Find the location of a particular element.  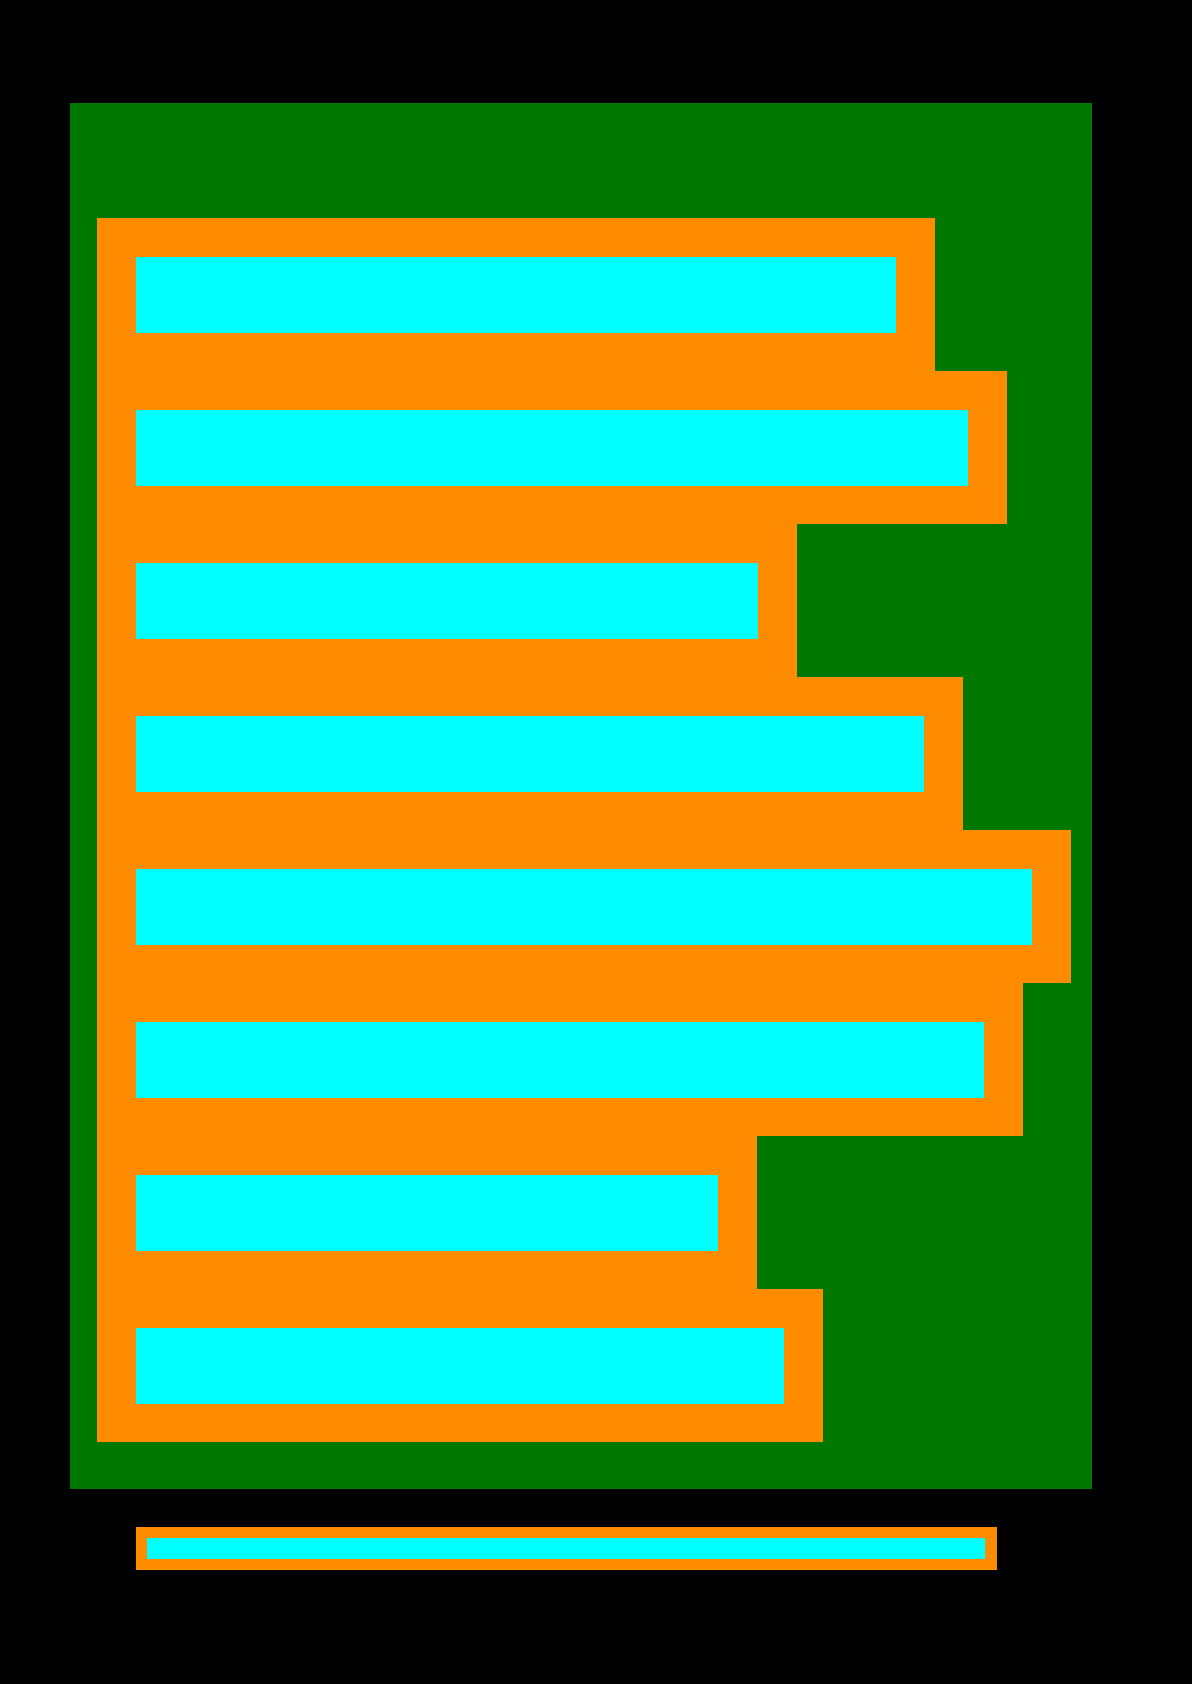

footer-bar-fill is located at coordinates (566, 1548).